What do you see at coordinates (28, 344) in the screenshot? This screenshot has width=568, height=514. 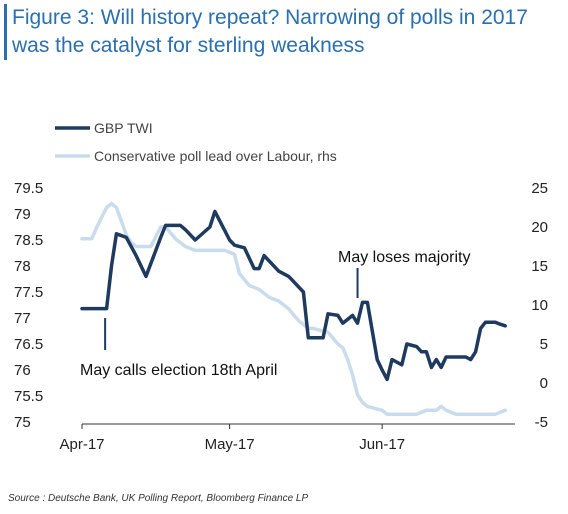 I see `y-left-tick-label: 76.5` at bounding box center [28, 344].